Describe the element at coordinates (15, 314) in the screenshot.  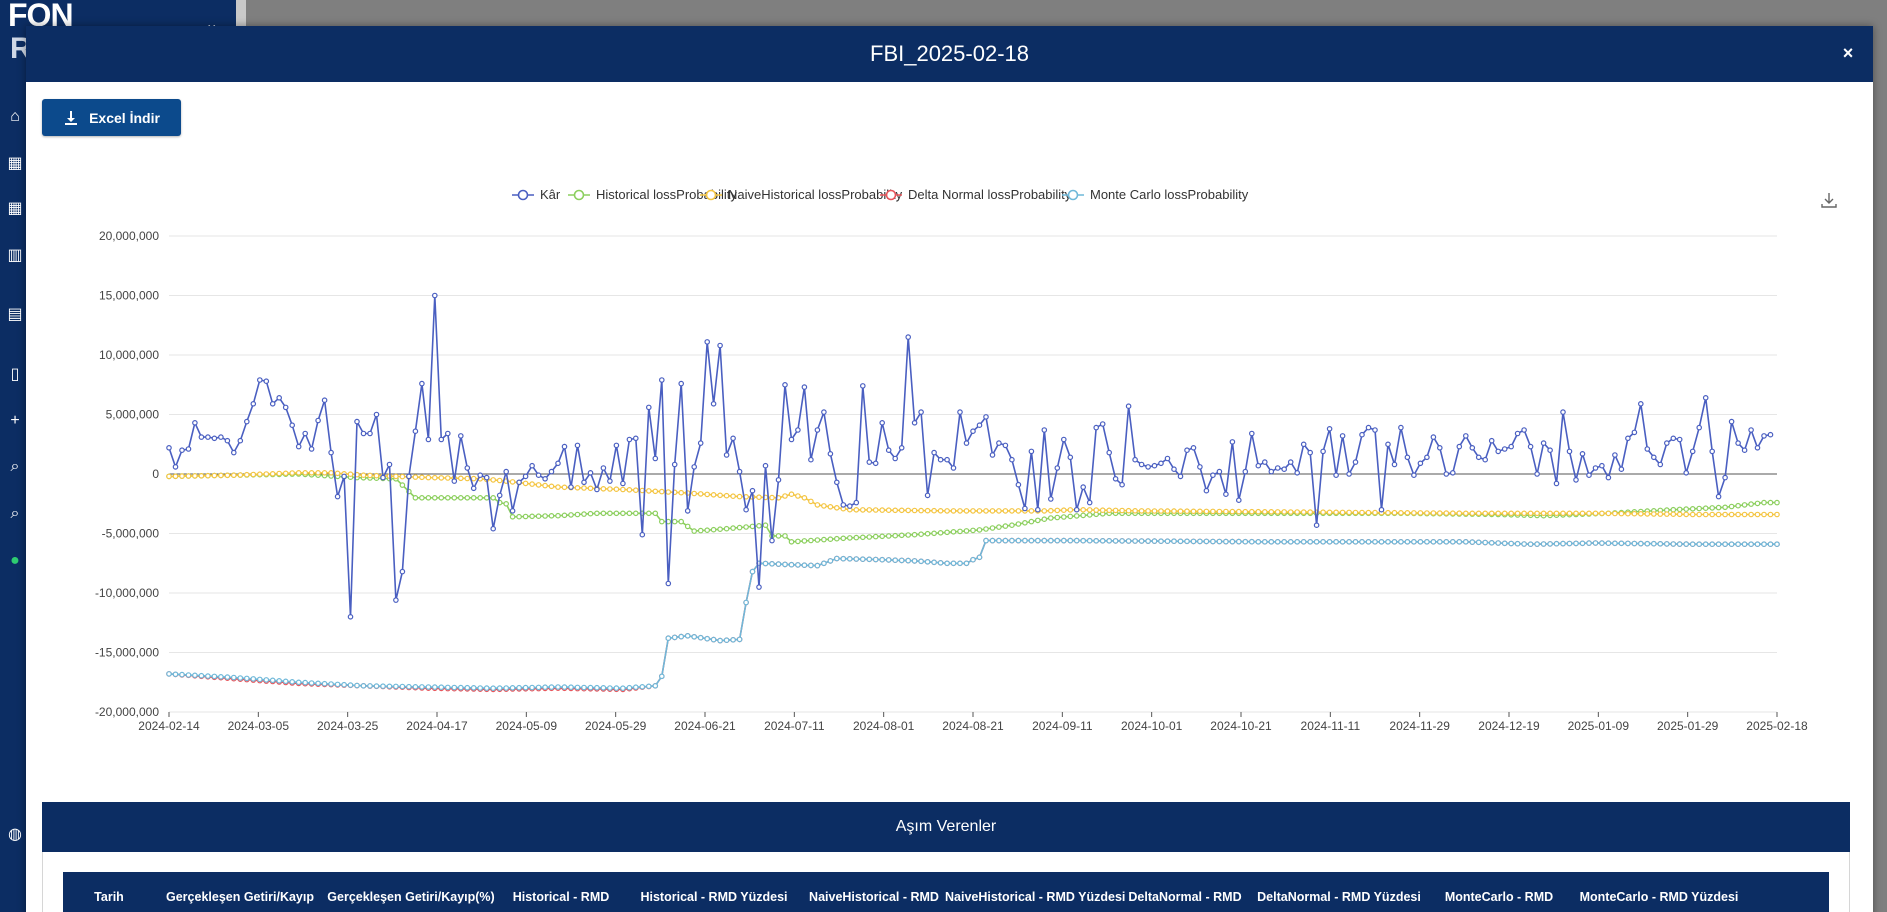
I see `document-icon: ▤` at that location.